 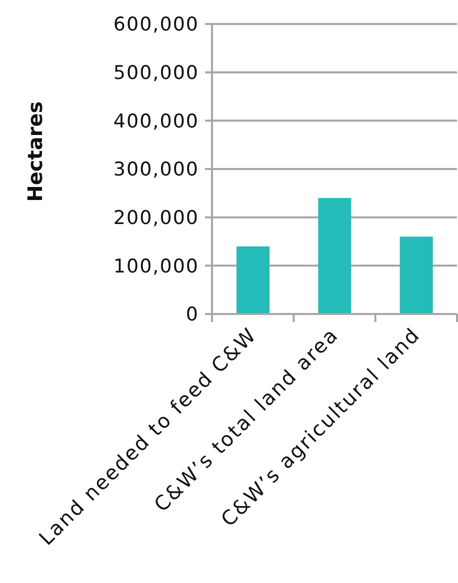 I want to click on y-tick-label: 200,000, so click(x=156, y=218).